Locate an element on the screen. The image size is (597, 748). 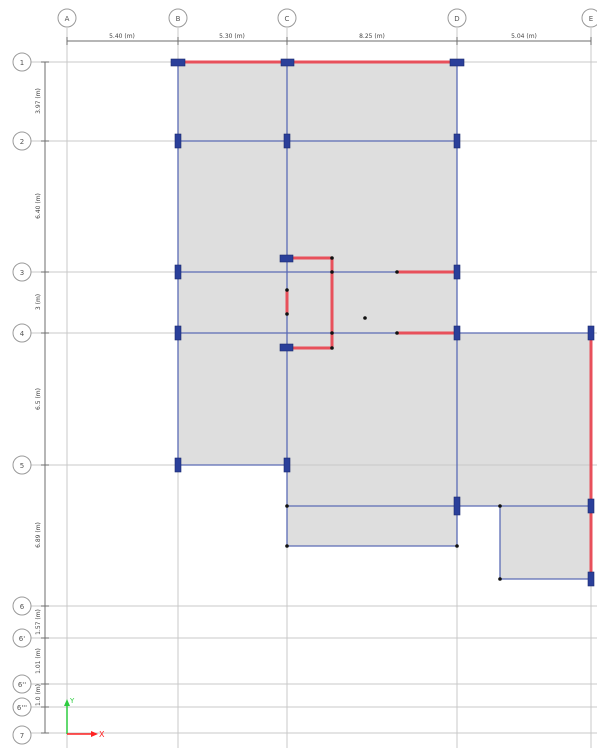
y-axis-label: Y is located at coordinates (72, 701).